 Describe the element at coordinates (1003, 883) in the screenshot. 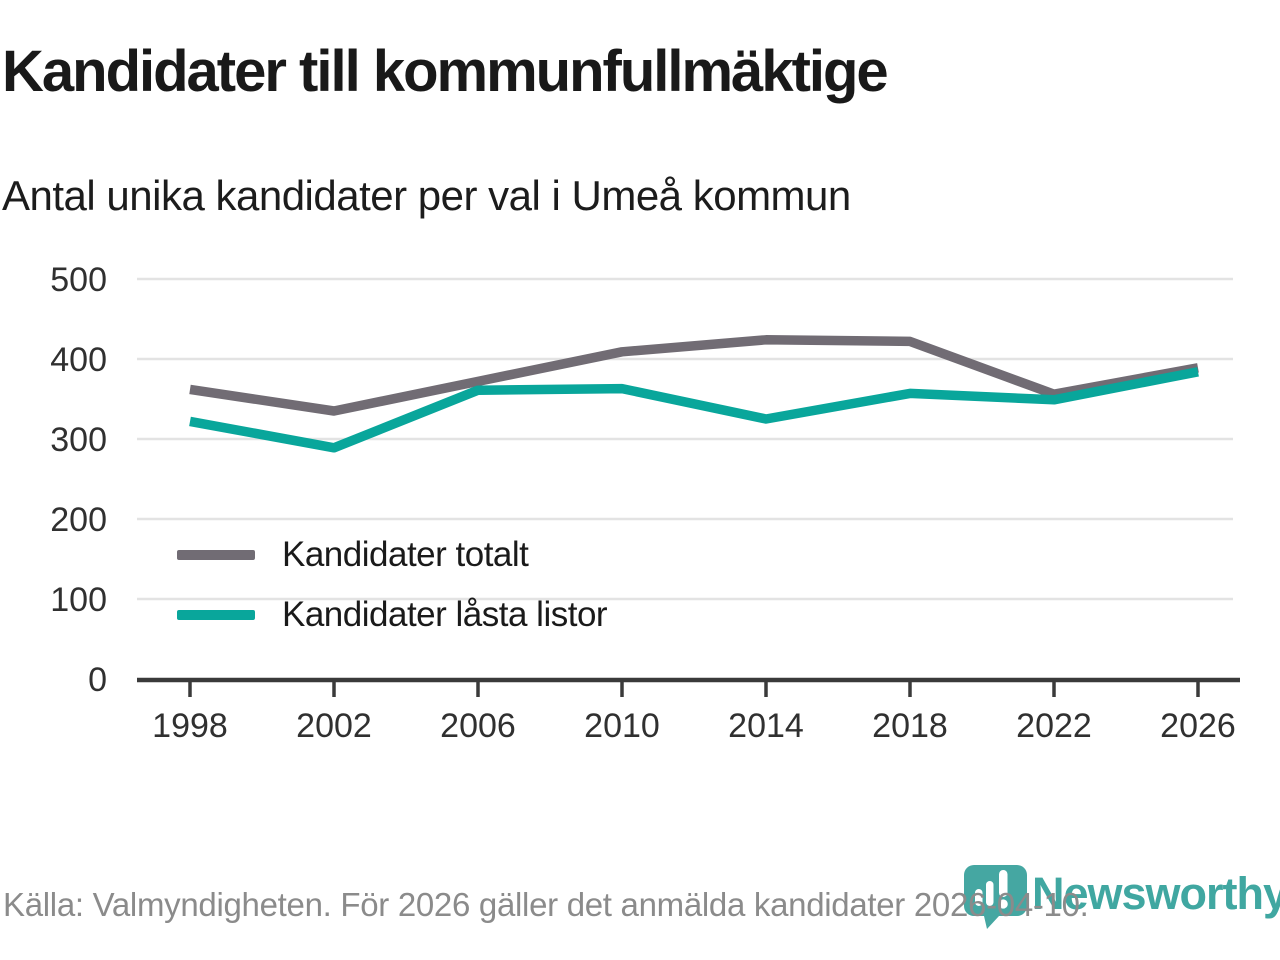

I see `exclamation-bar` at that location.